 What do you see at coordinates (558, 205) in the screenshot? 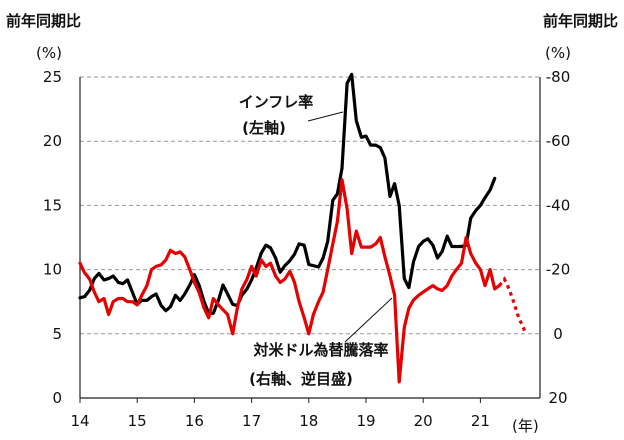
I see `right-tick-label: -40` at bounding box center [558, 205].